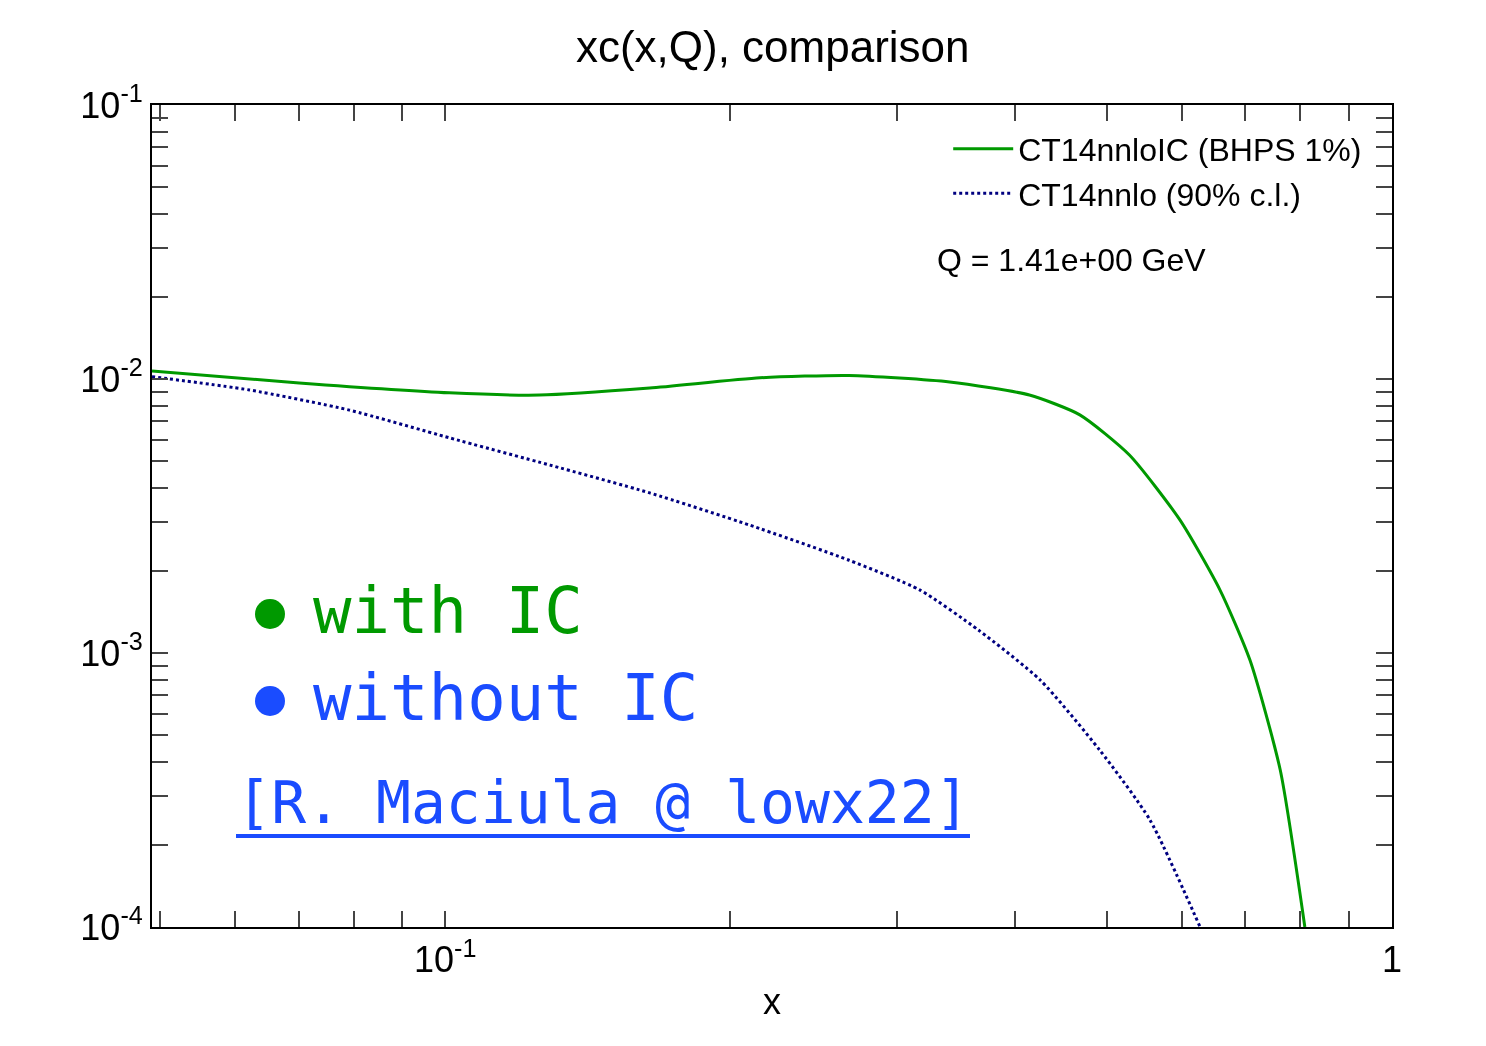 The width and height of the screenshot is (1486, 1046). Describe the element at coordinates (603, 804) in the screenshot. I see `annotation: [R. Maciula @ lowx22]` at that location.